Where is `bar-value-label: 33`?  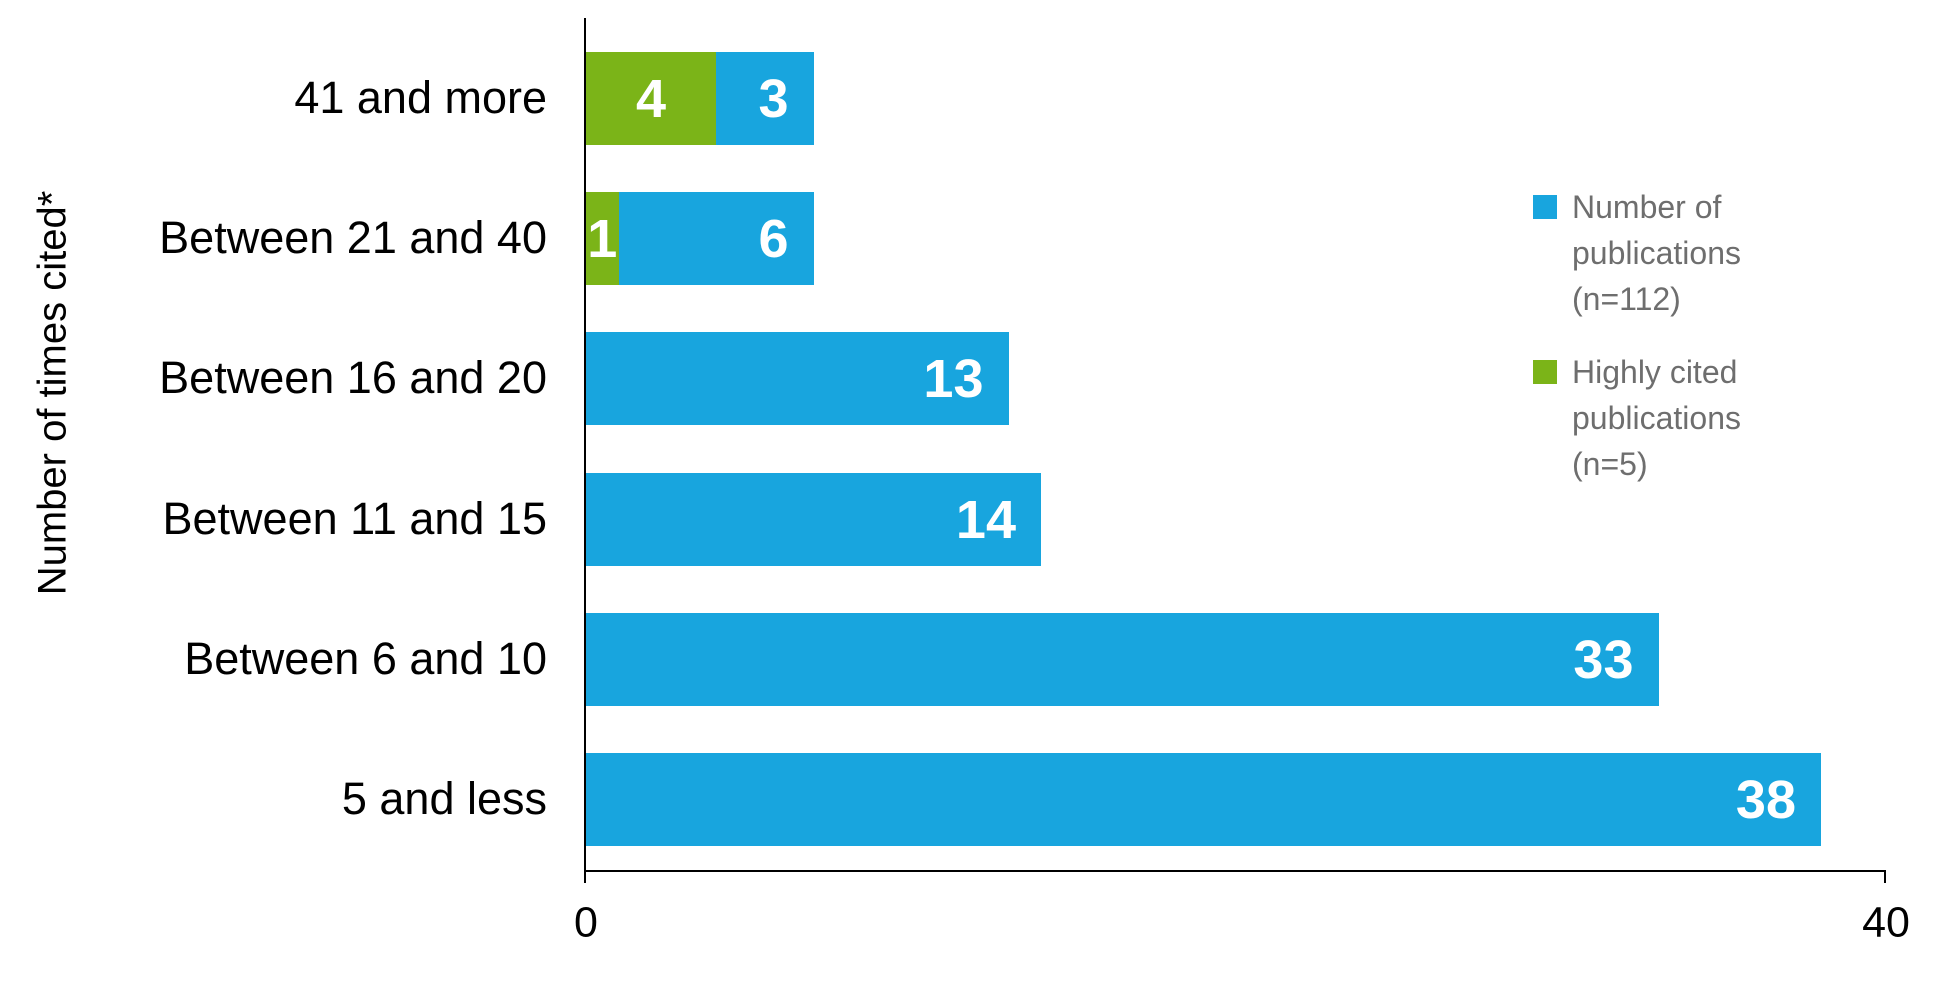
bar-value-label: 33 is located at coordinates (1603, 659).